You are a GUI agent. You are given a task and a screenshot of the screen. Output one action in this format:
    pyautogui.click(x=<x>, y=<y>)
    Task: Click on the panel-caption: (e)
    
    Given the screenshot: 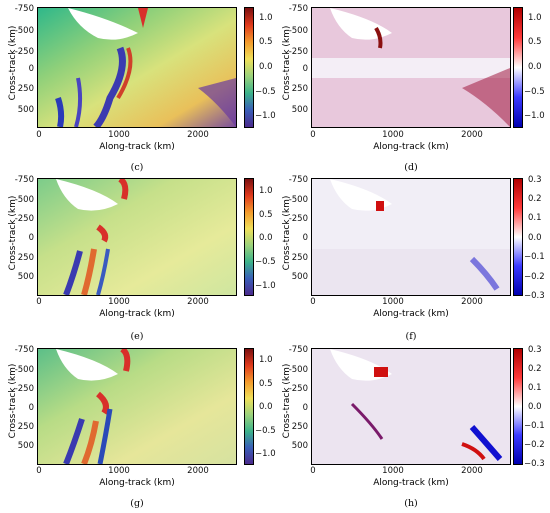 What is the action you would take?
    pyautogui.click(x=137, y=336)
    